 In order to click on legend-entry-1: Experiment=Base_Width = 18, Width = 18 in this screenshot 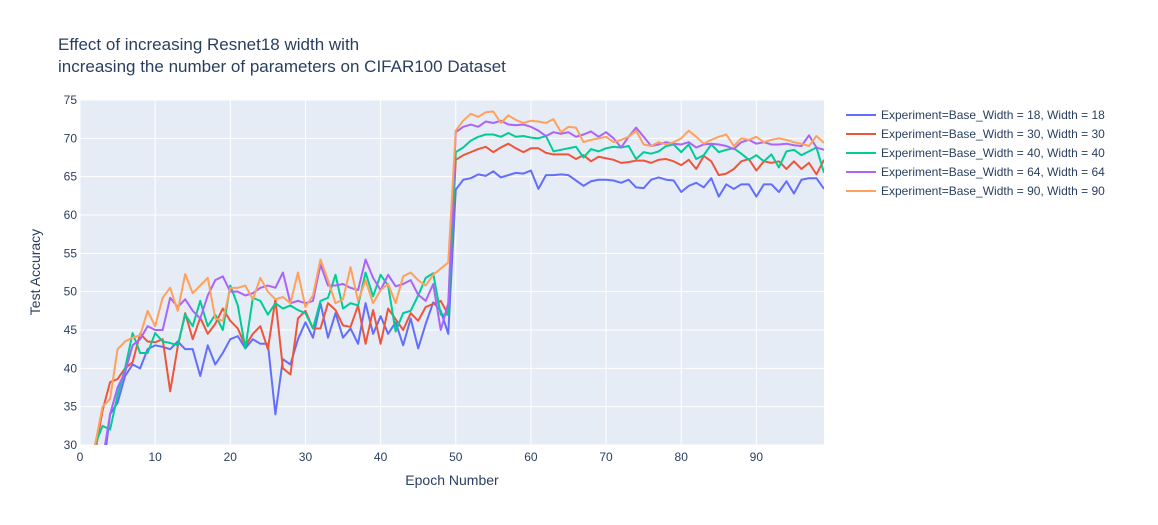, I will do `click(993, 115)`.